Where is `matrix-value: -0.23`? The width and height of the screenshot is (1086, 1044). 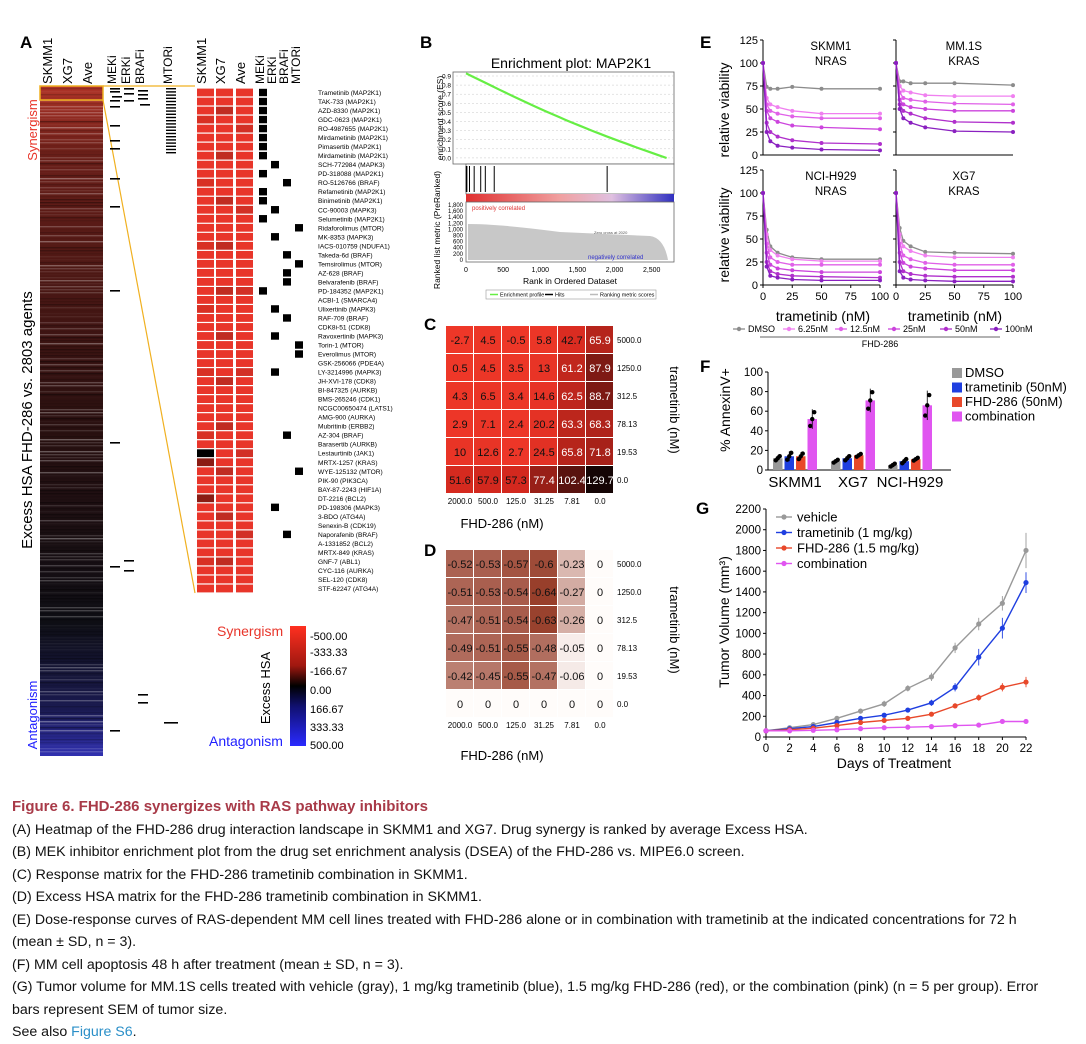 matrix-value: -0.23 is located at coordinates (571, 565).